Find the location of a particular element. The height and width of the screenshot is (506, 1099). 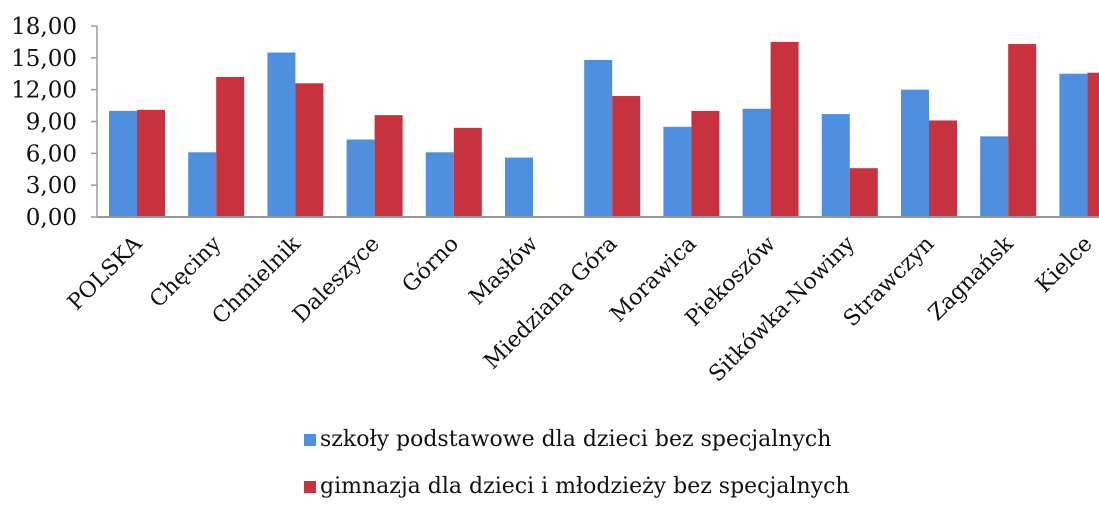

y-tick-label: 9,00 is located at coordinates (51, 123).